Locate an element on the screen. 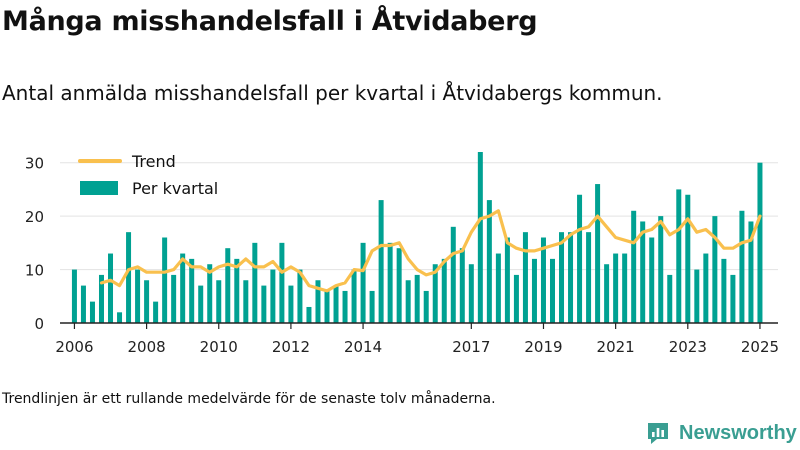  x-tick-label-2019: 2019 is located at coordinates (543, 347).